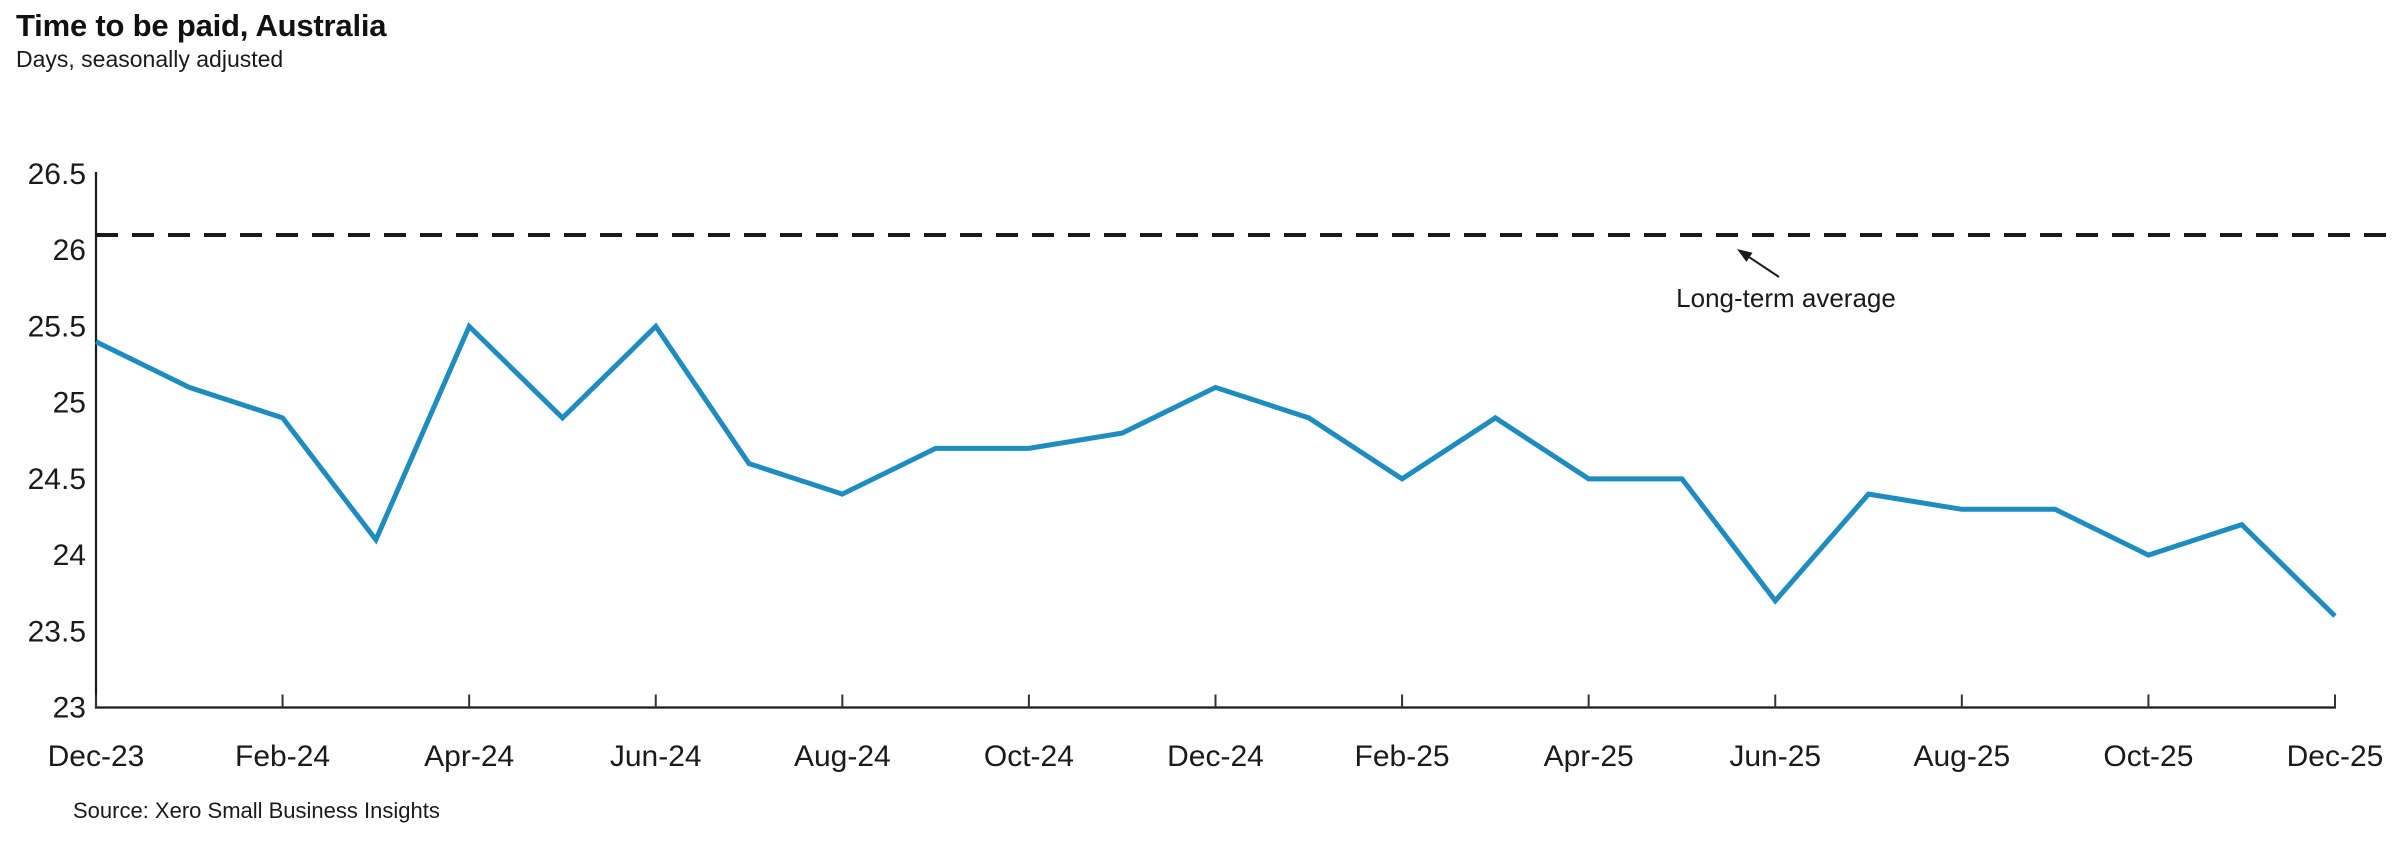 The width and height of the screenshot is (2400, 844). Describe the element at coordinates (1745, 255) in the screenshot. I see `annotation-arrow-icon` at that location.